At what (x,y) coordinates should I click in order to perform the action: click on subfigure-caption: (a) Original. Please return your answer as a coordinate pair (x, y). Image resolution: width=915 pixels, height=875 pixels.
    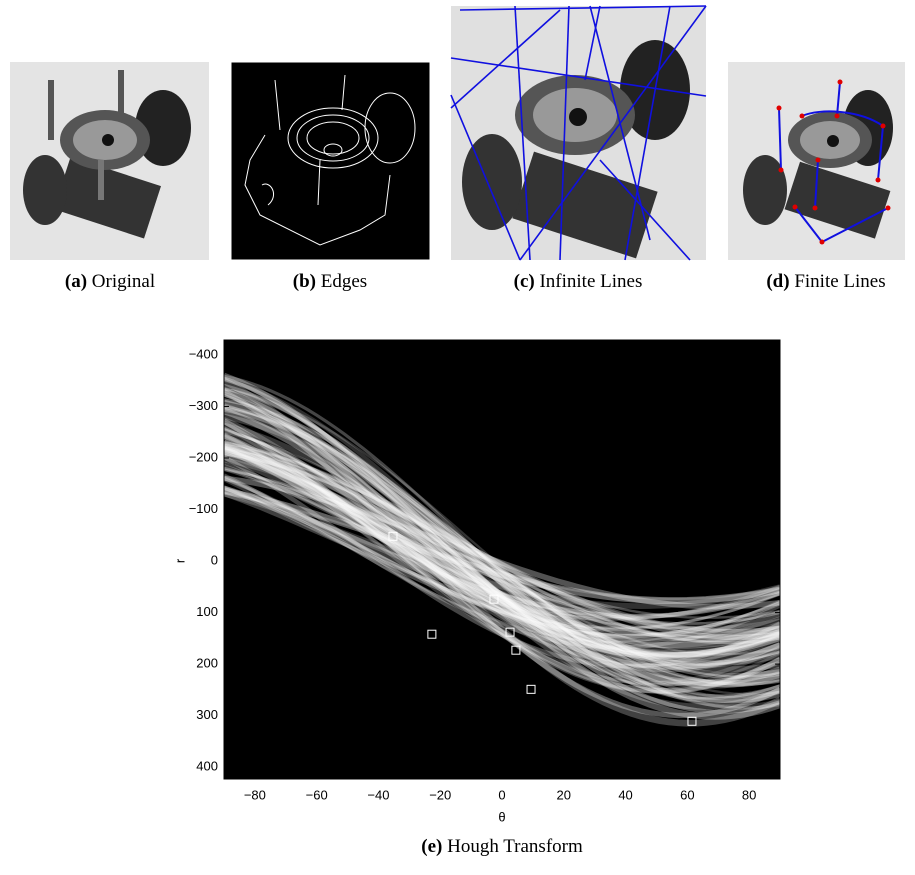
    Looking at the image, I should click on (110, 281).